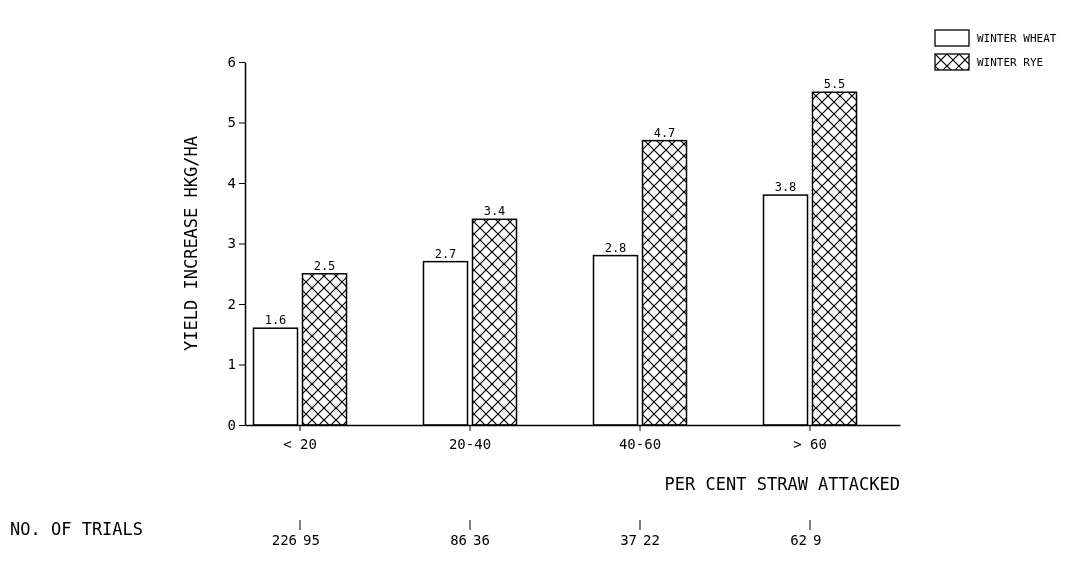 Image resolution: width=1074 pixels, height=570 pixels. I want to click on data-label: 5.5, so click(834, 84).